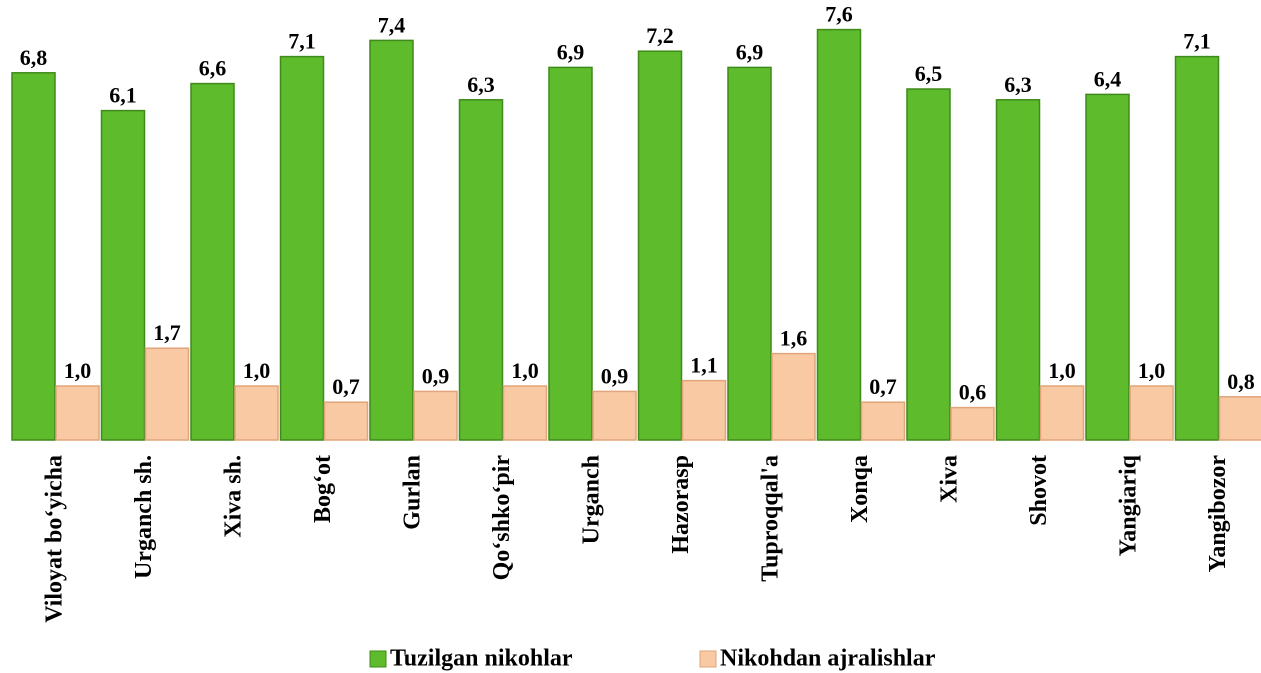  Describe the element at coordinates (1241, 381) in the screenshot. I see `value-label: 0,8` at that location.